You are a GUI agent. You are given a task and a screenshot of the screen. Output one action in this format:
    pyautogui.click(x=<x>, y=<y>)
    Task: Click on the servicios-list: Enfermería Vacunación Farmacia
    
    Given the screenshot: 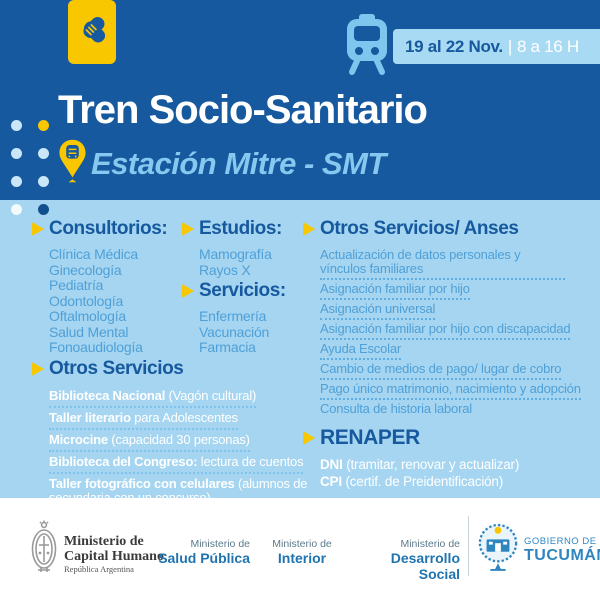 What is the action you would take?
    pyautogui.click(x=234, y=332)
    